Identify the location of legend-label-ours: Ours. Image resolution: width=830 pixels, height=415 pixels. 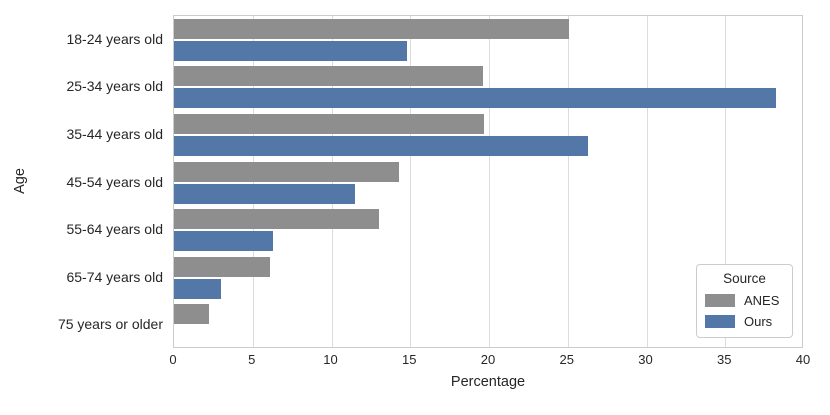
(758, 321).